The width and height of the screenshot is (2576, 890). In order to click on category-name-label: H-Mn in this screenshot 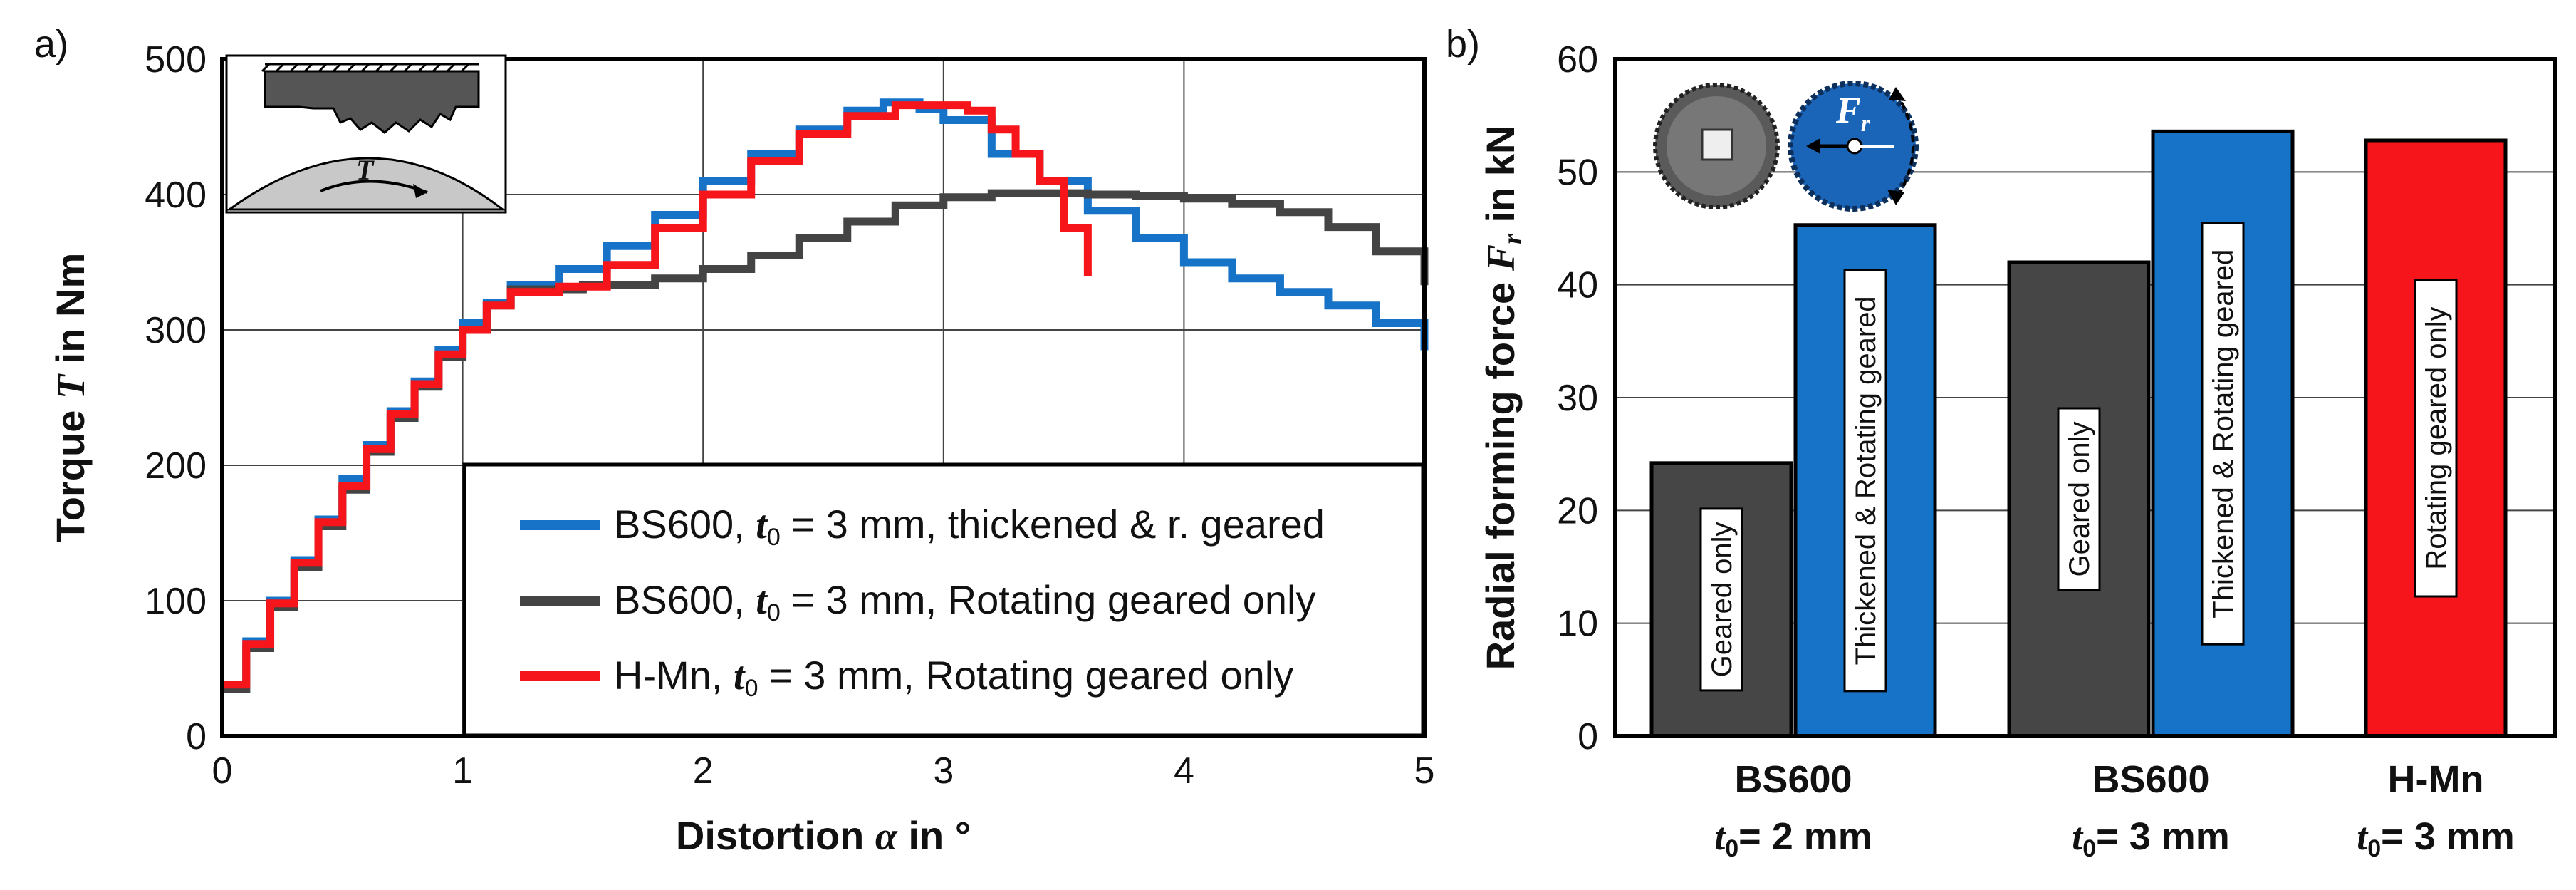, I will do `click(2436, 779)`.